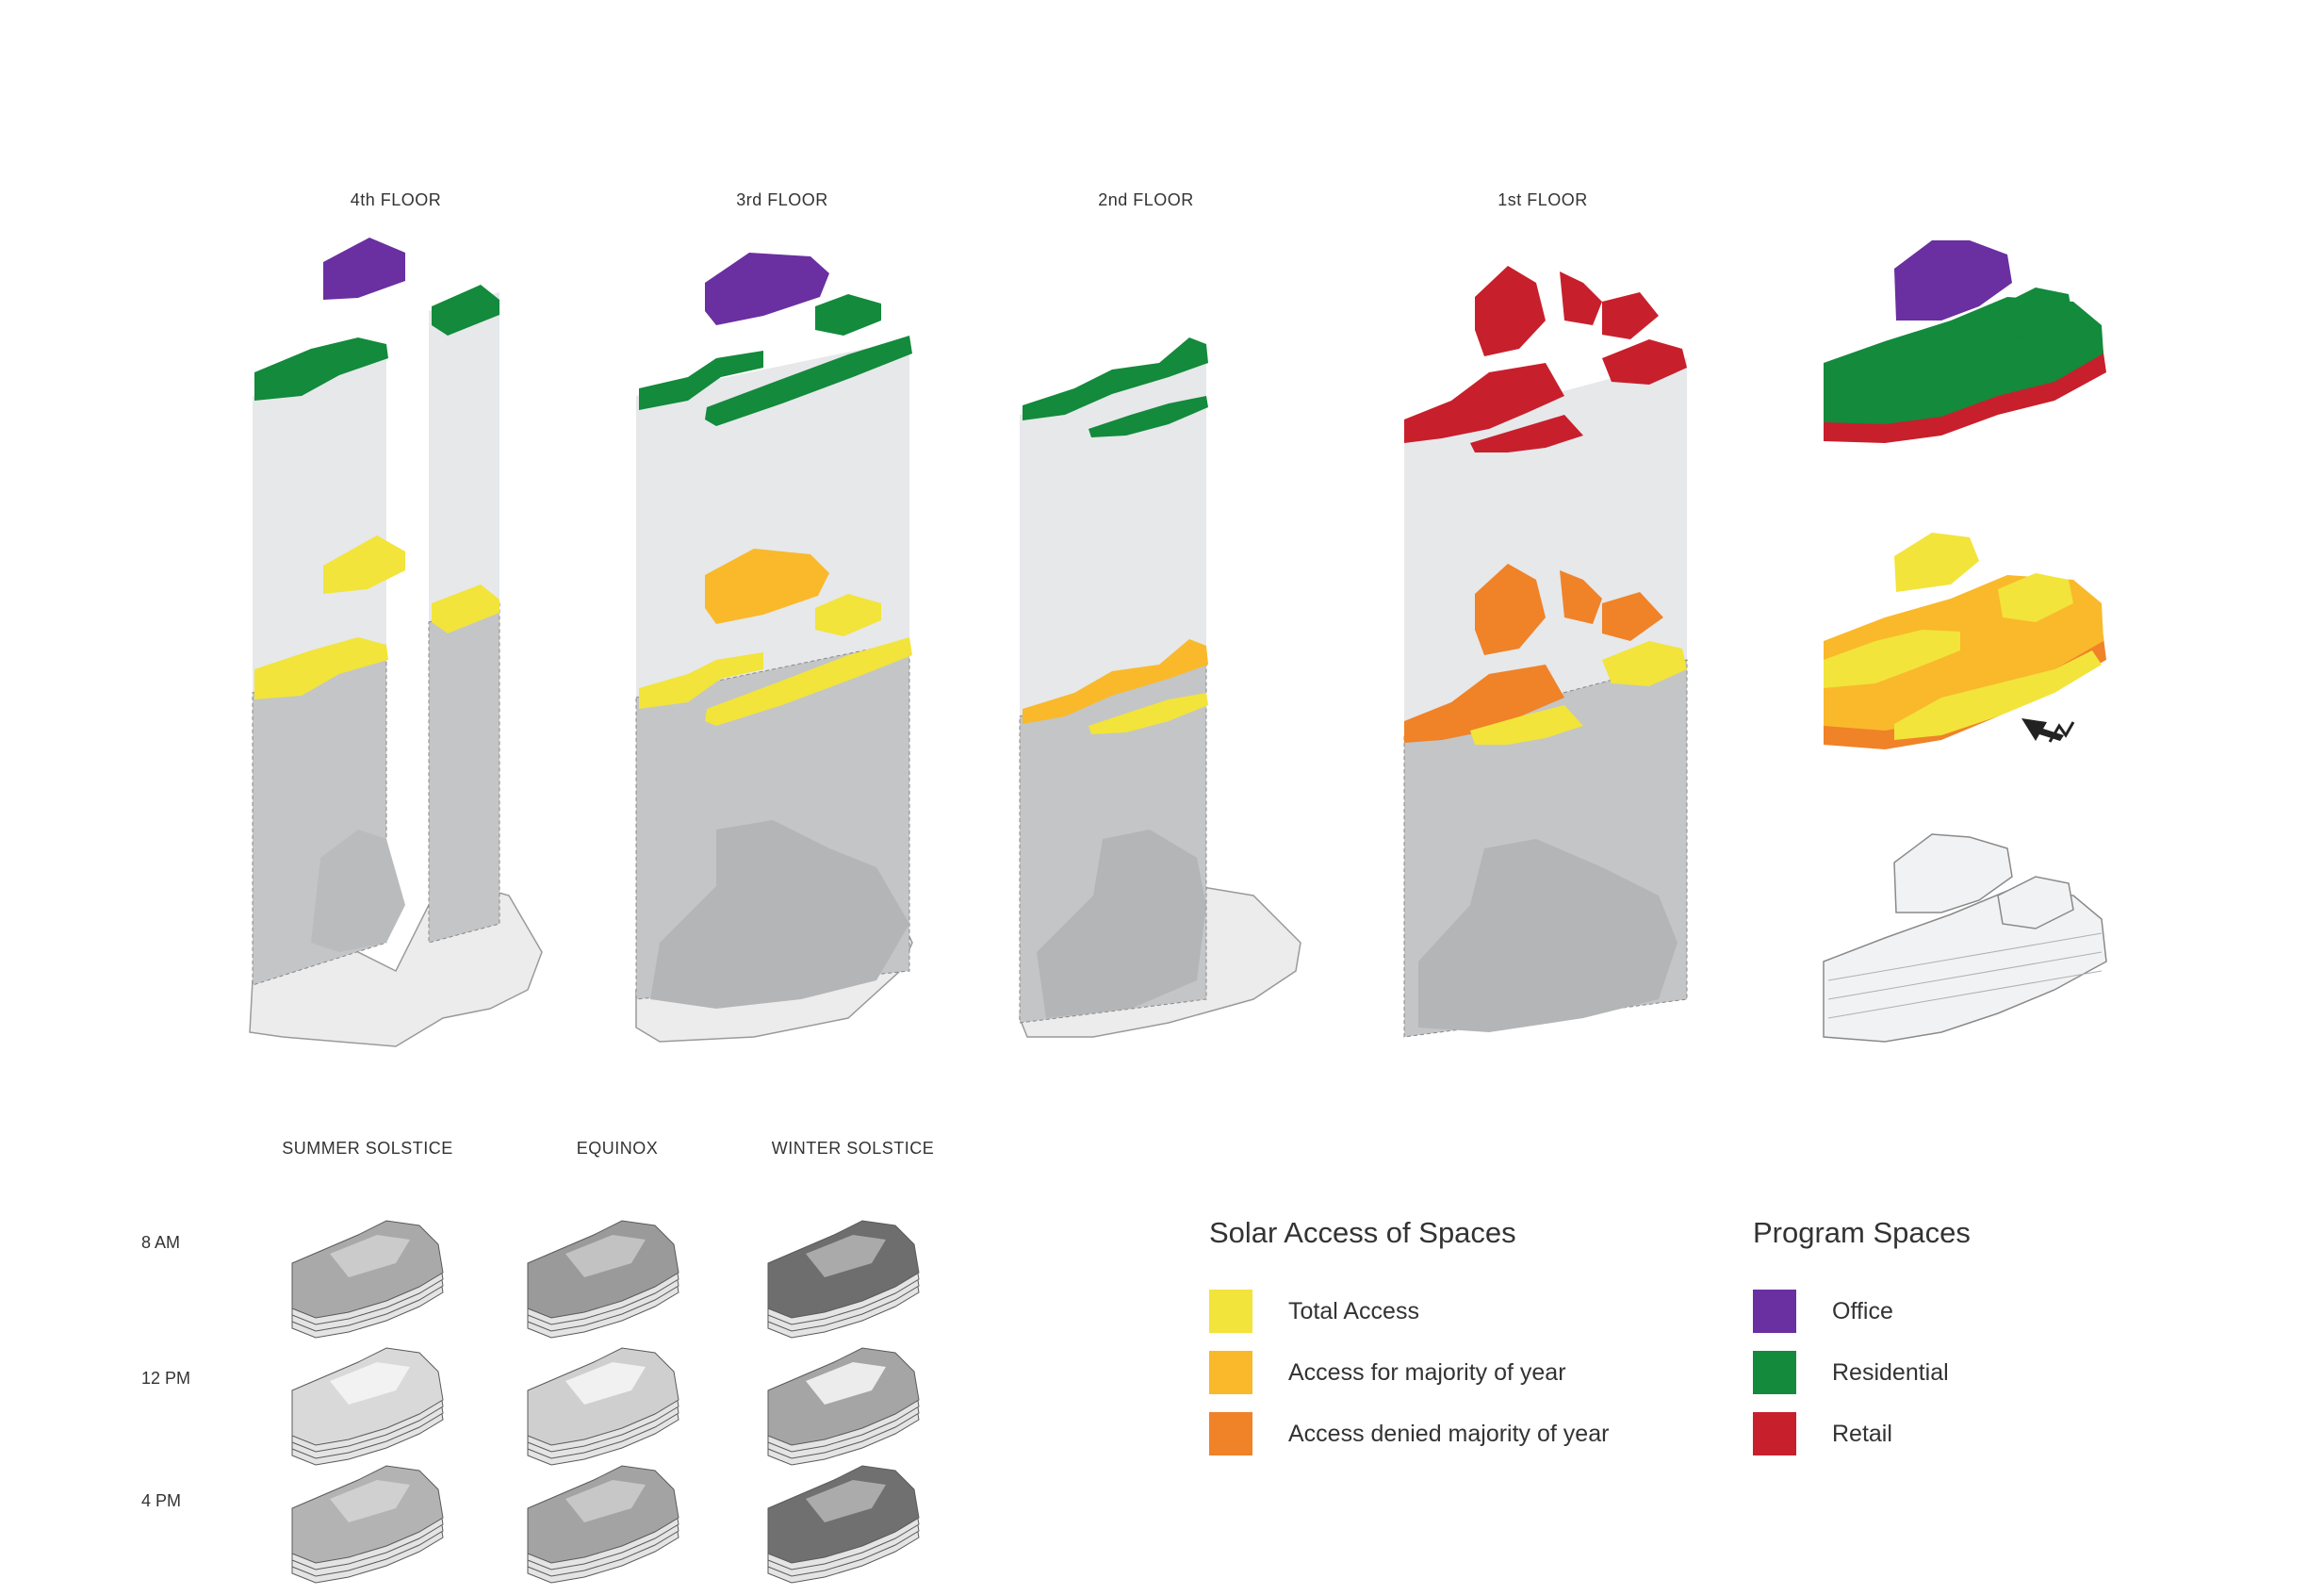 This screenshot has width=2324, height=1595. Describe the element at coordinates (853, 1148) in the screenshot. I see `season-label-winter: WINTER SOLSTICE` at that location.